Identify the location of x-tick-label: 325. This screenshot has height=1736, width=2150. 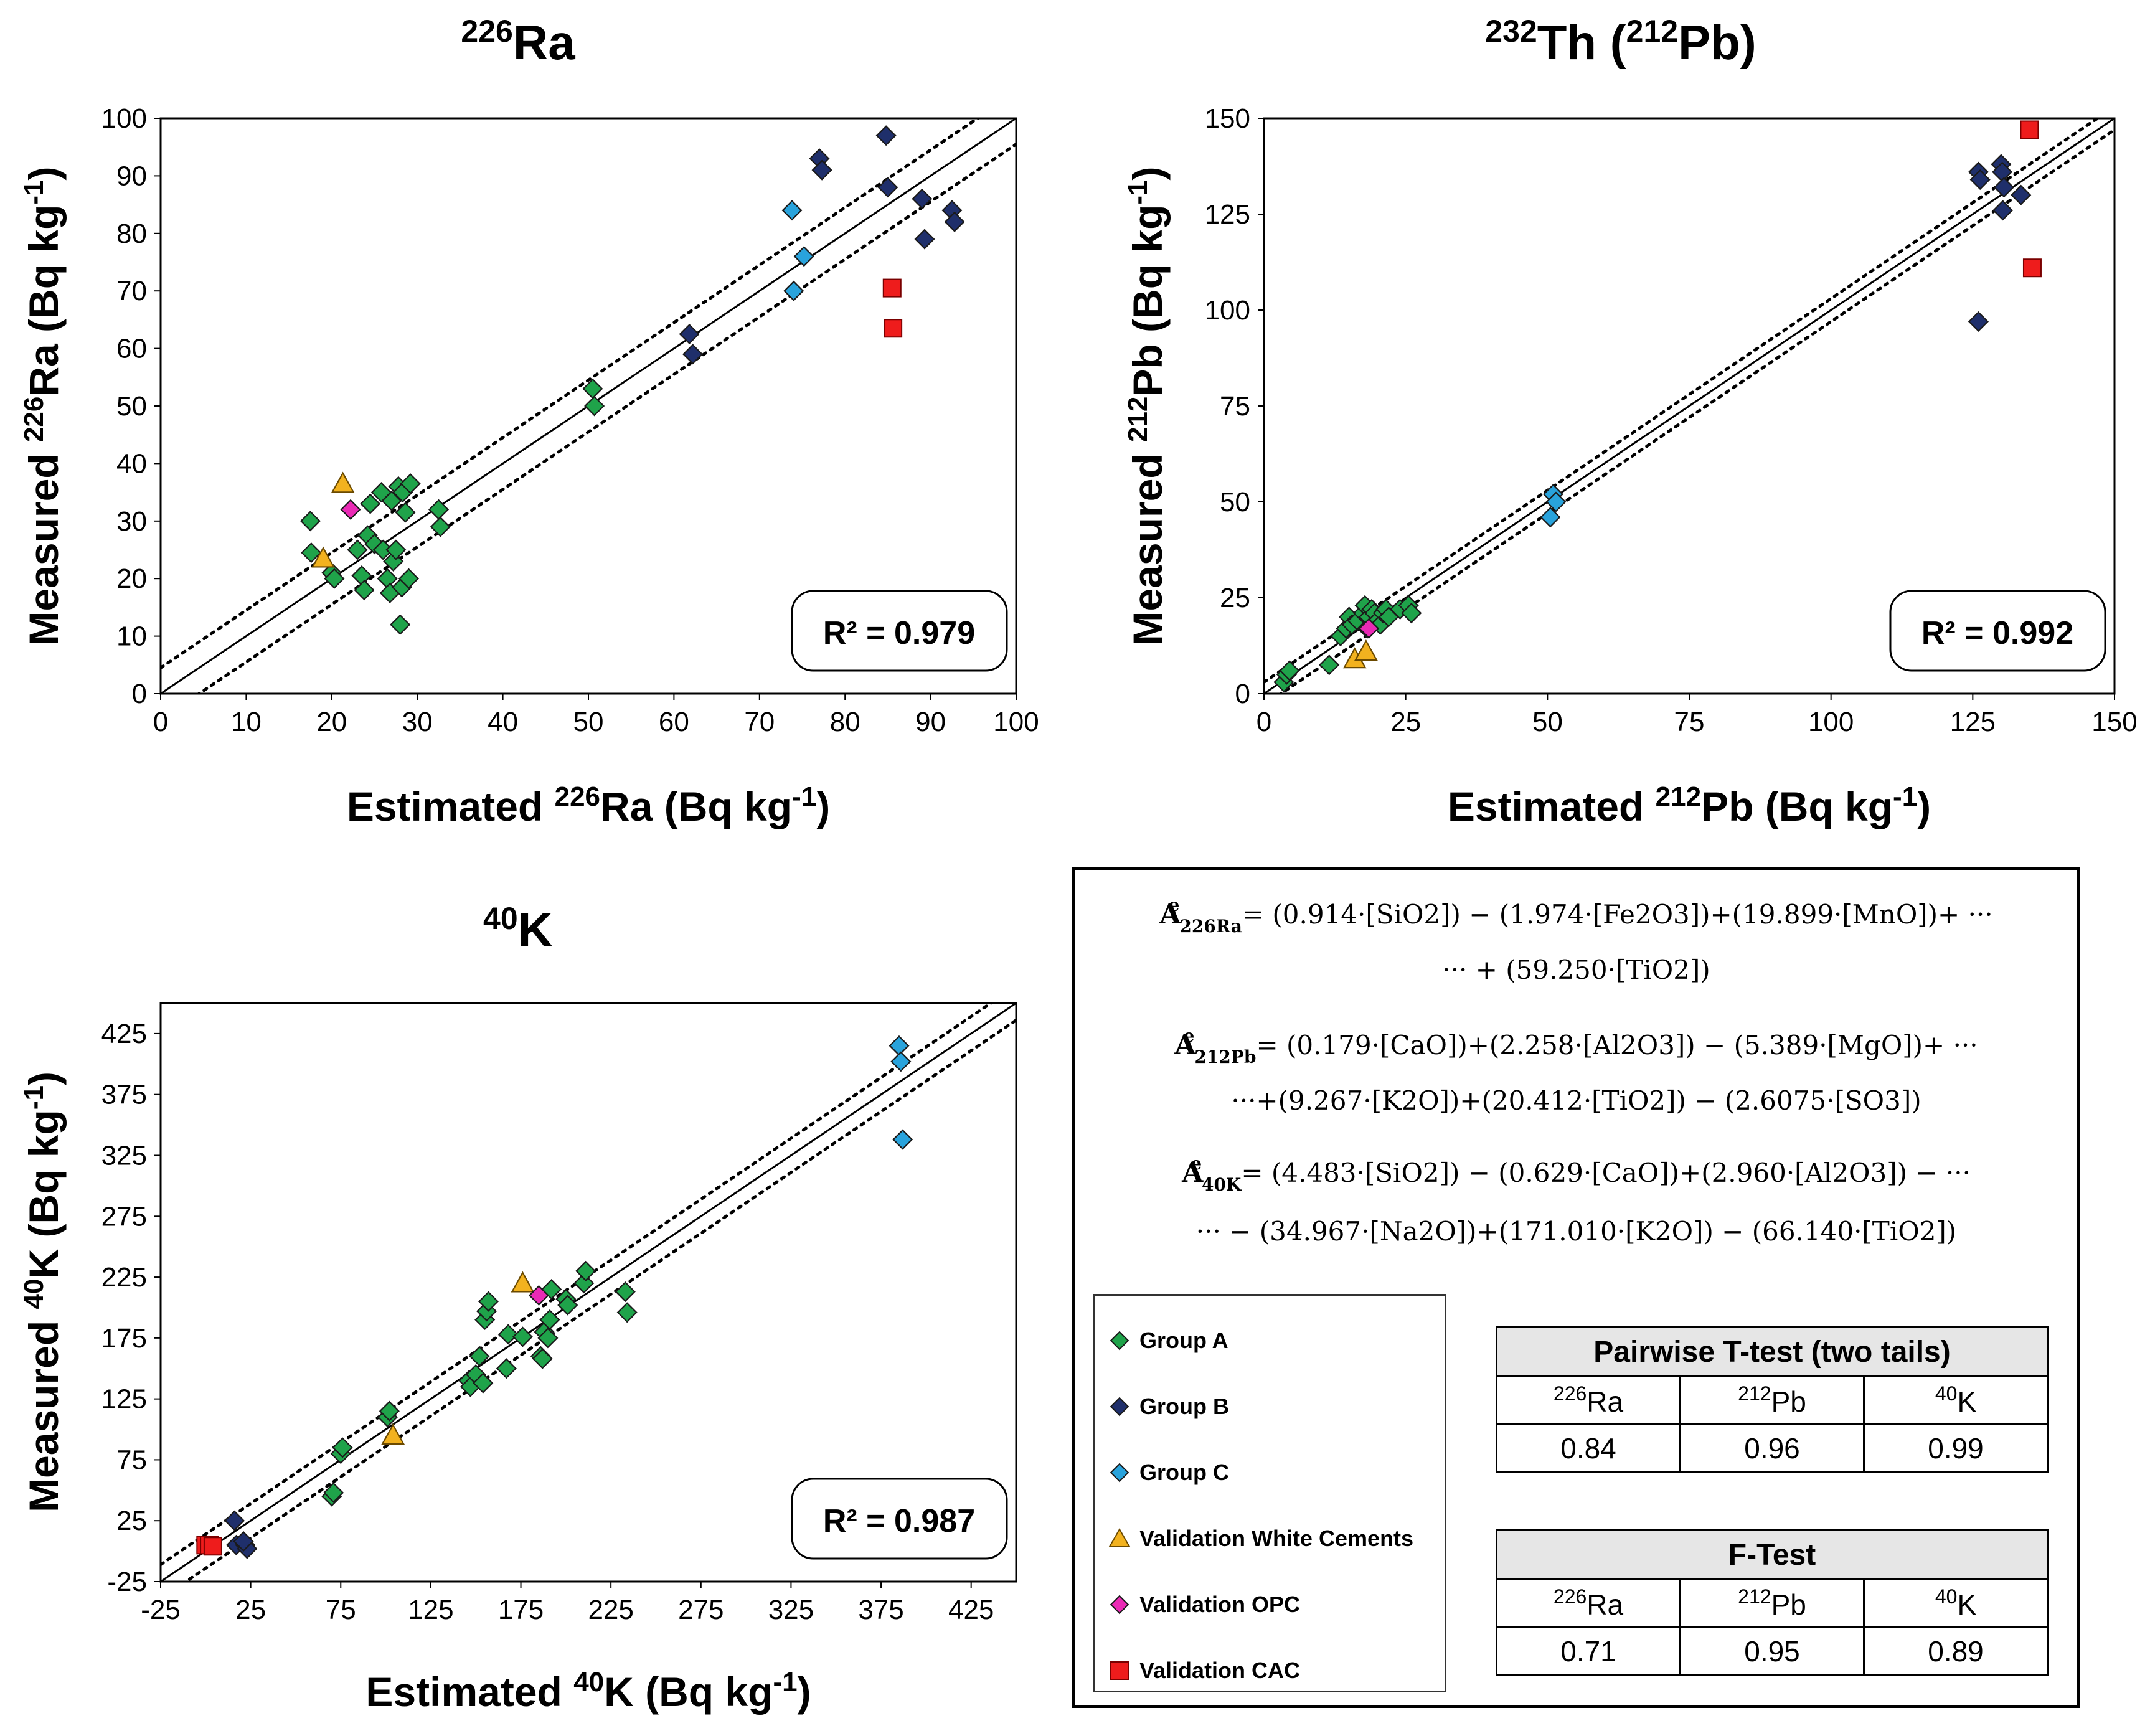
(791, 1610).